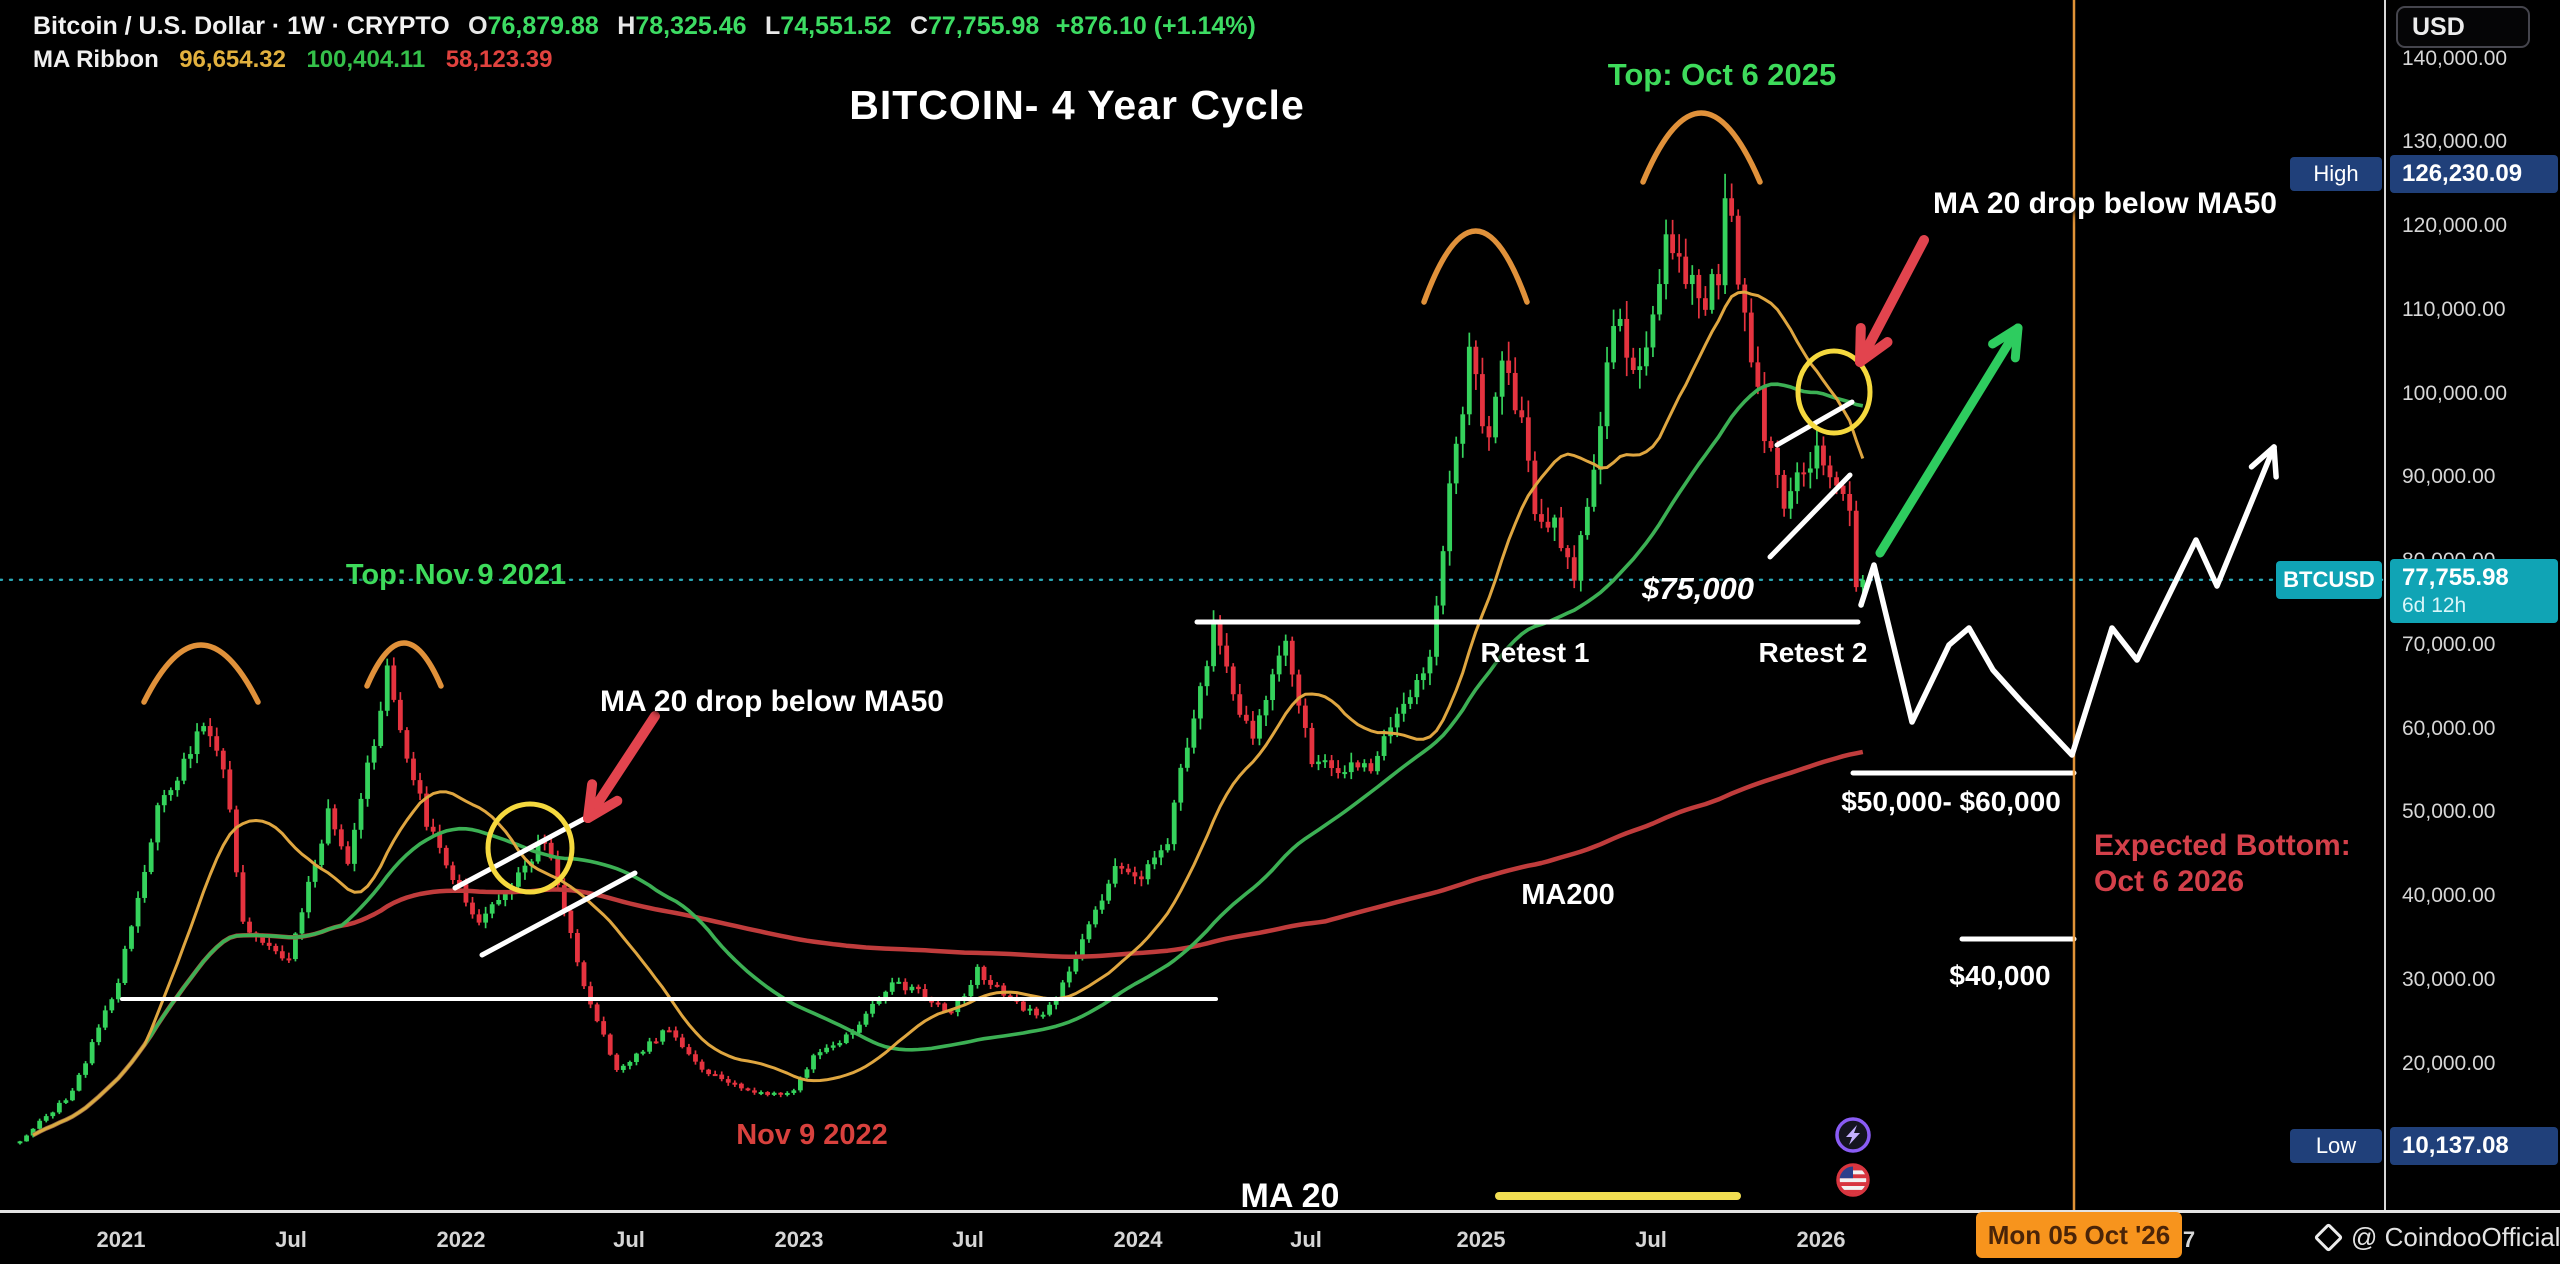 This screenshot has height=1264, width=2560. I want to click on time-tick-2025: 2025, so click(1481, 1239).